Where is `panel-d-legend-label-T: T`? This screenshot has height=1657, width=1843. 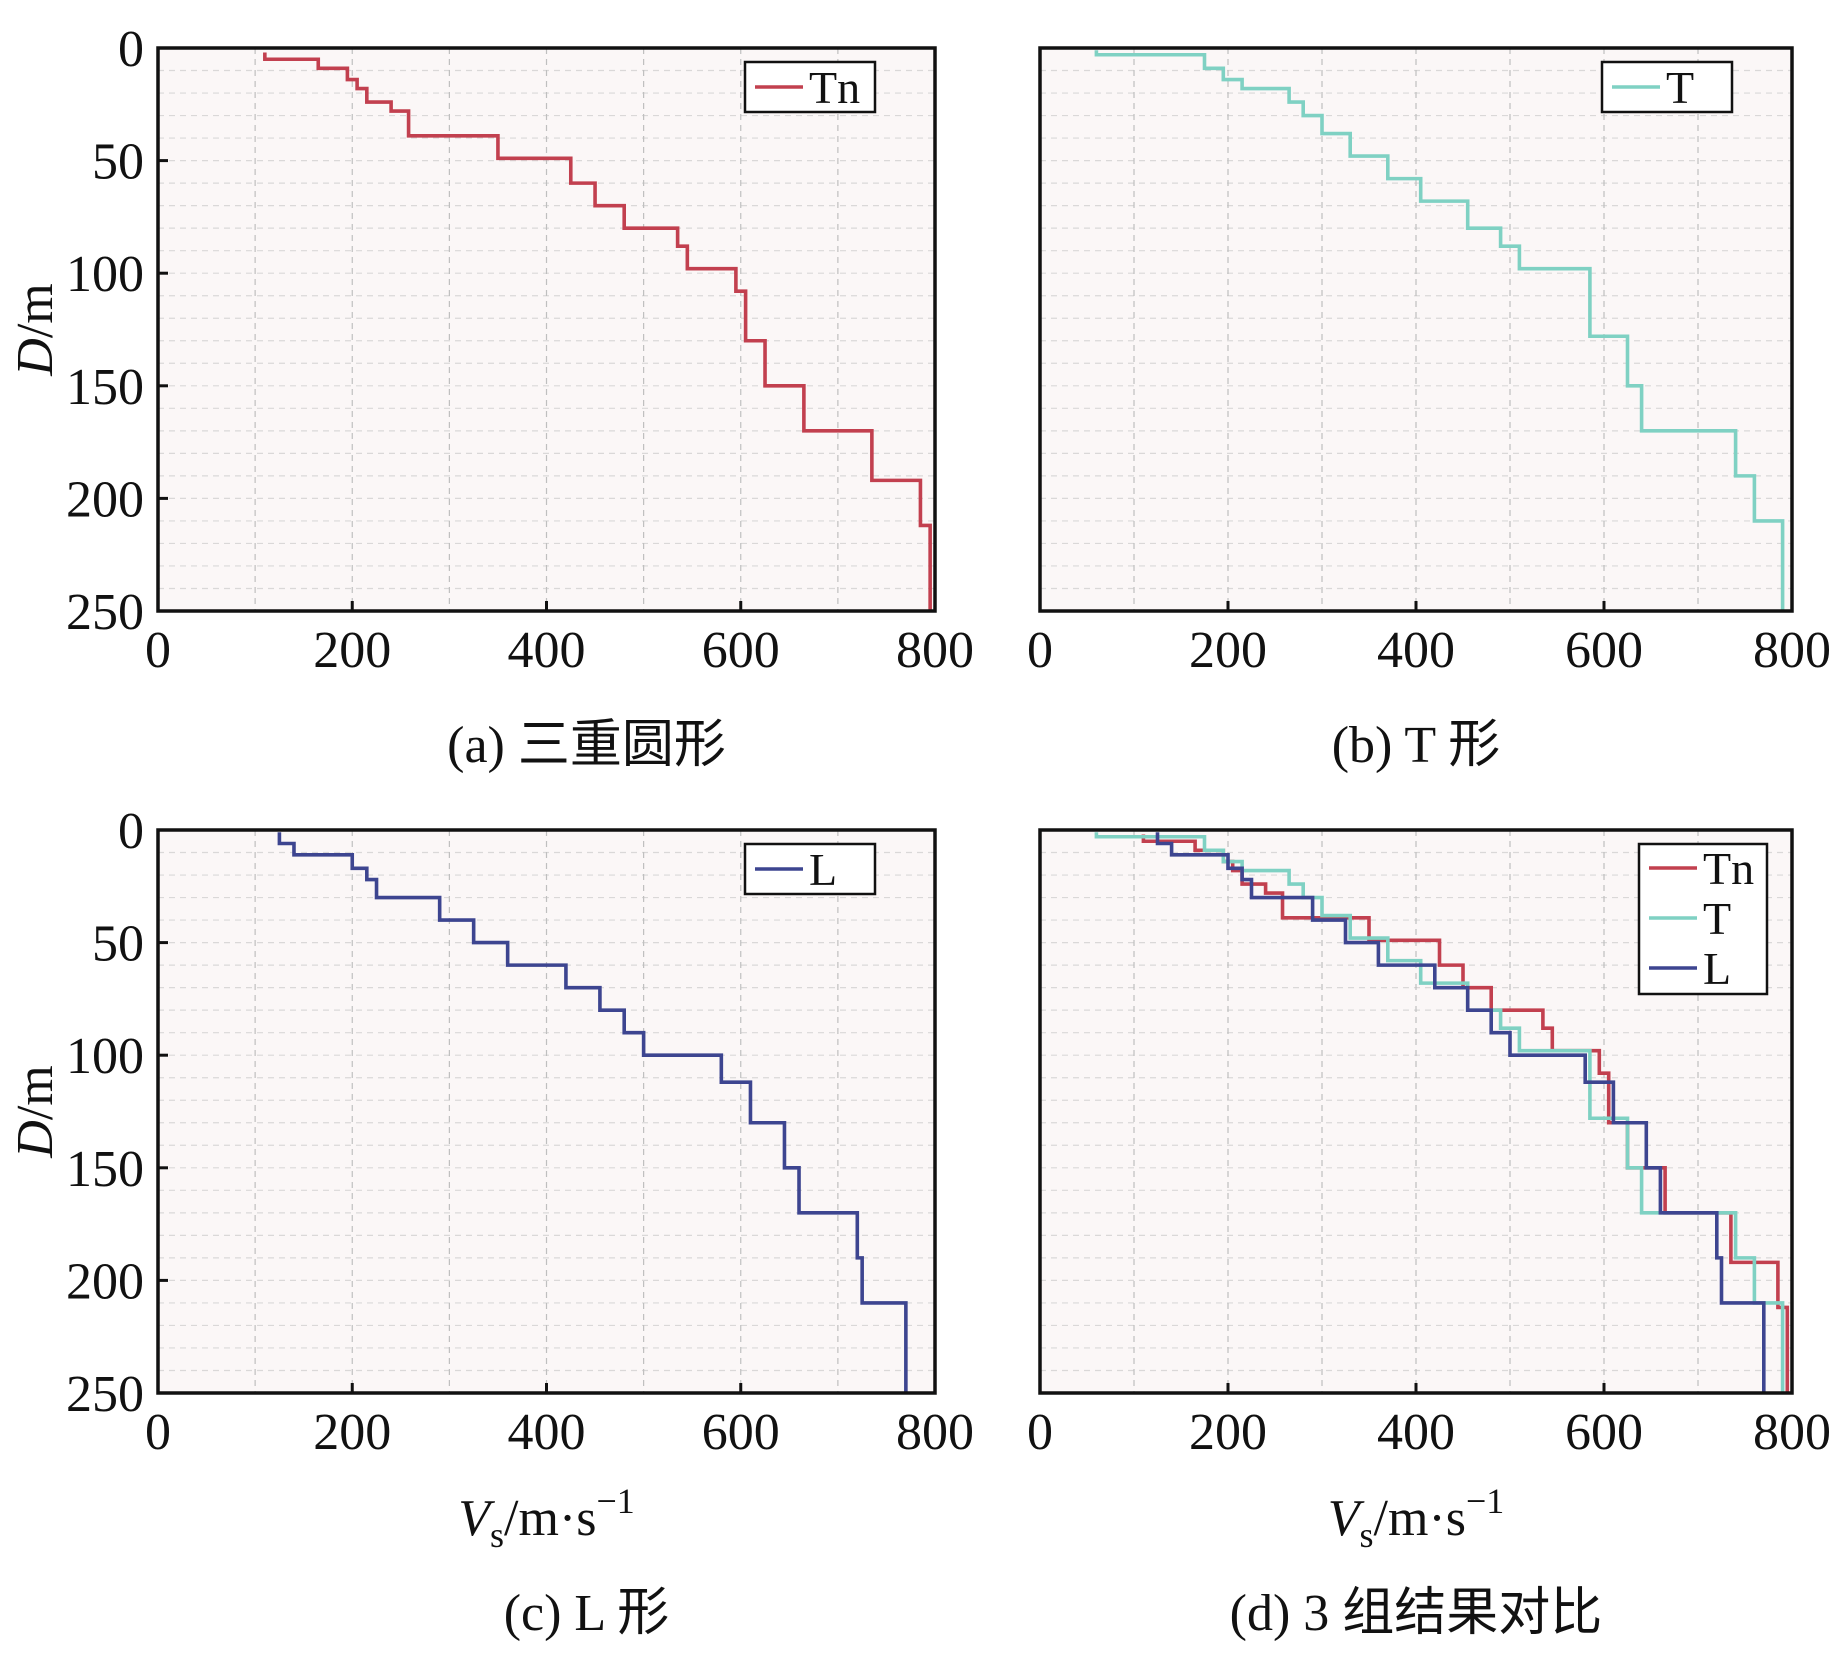
panel-d-legend-label-T: T is located at coordinates (1717, 918).